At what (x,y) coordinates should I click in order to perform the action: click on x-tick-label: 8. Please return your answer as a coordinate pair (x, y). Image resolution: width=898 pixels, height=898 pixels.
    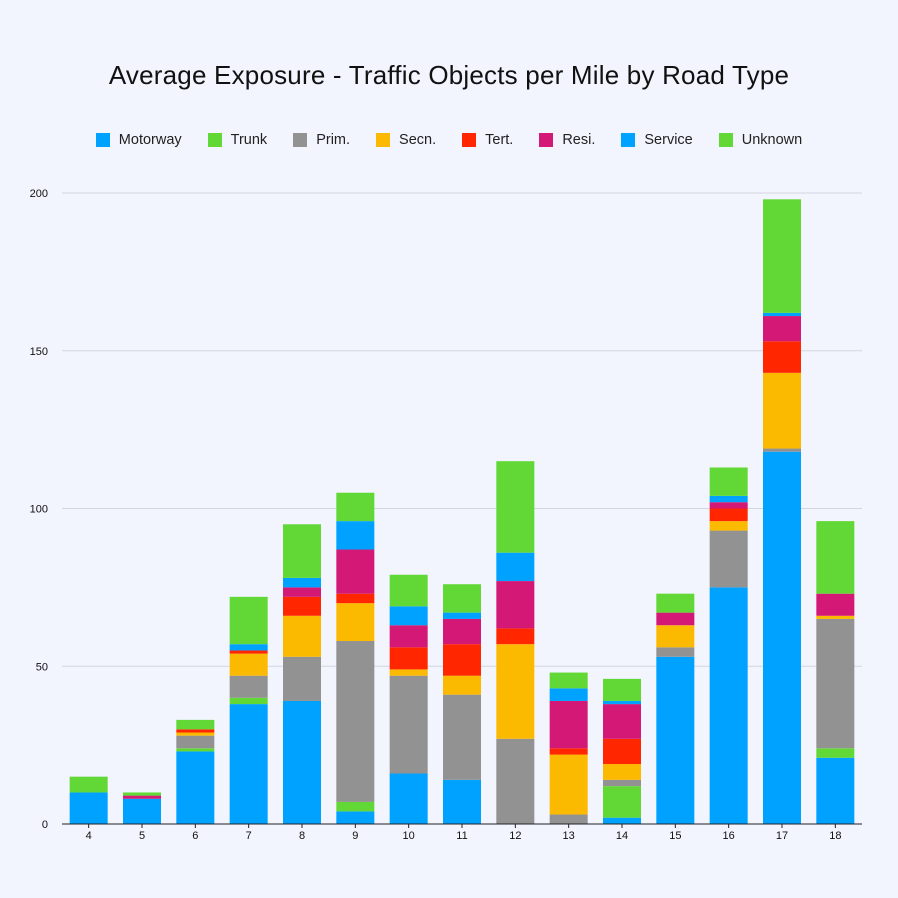
    Looking at the image, I should click on (302, 836).